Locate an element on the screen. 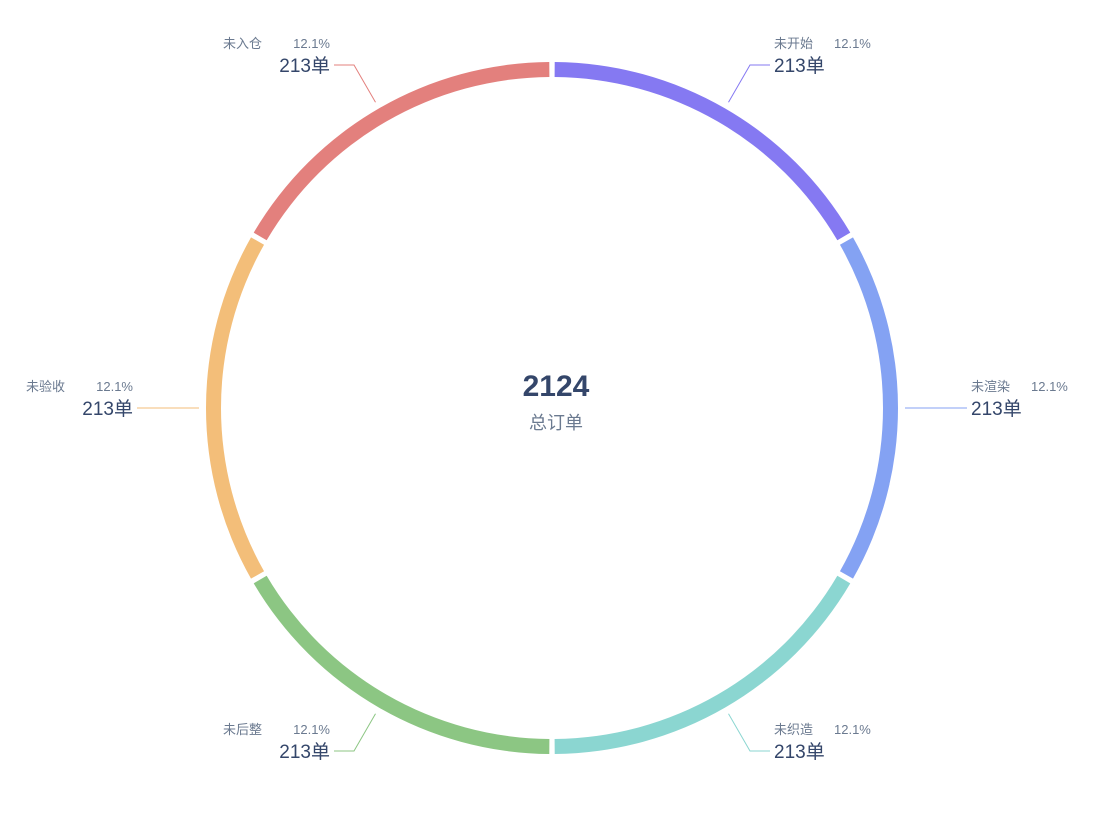  slice-2-name: 未渲染 is located at coordinates (990, 386).